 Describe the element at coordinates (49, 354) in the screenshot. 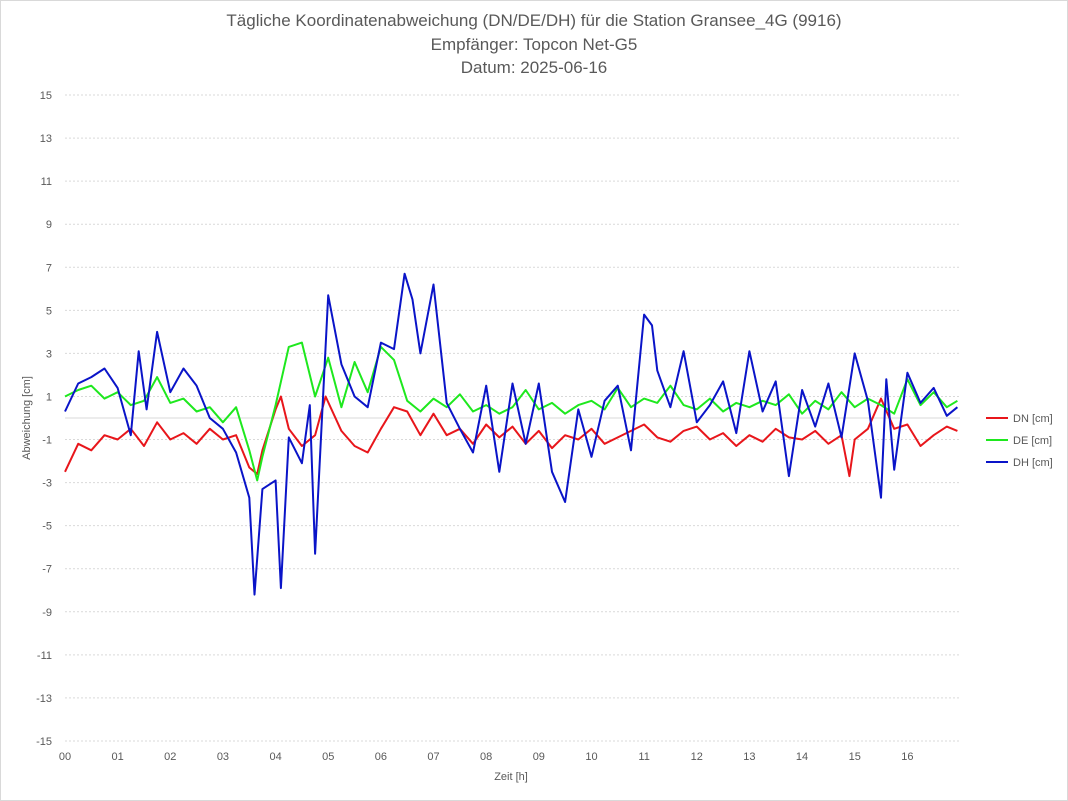

I see `y-tick-label: 3` at that location.